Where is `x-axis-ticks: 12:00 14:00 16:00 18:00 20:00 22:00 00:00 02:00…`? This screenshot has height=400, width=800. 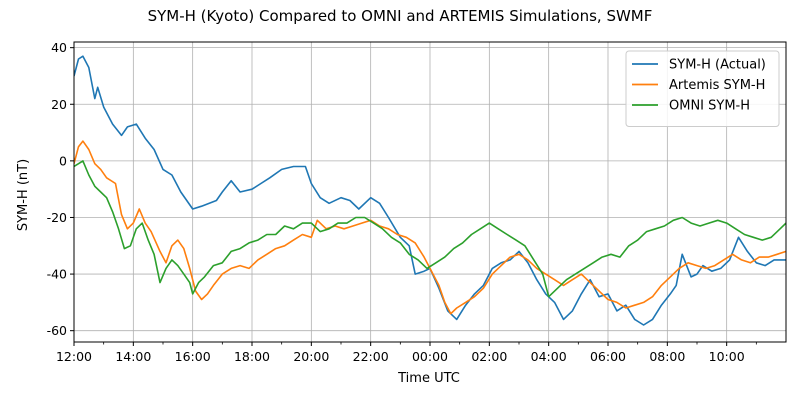
x-axis-ticks: 12:00 14:00 16:00 18:00 20:00 22:00 00:00 02:00… is located at coordinates (406, 353).